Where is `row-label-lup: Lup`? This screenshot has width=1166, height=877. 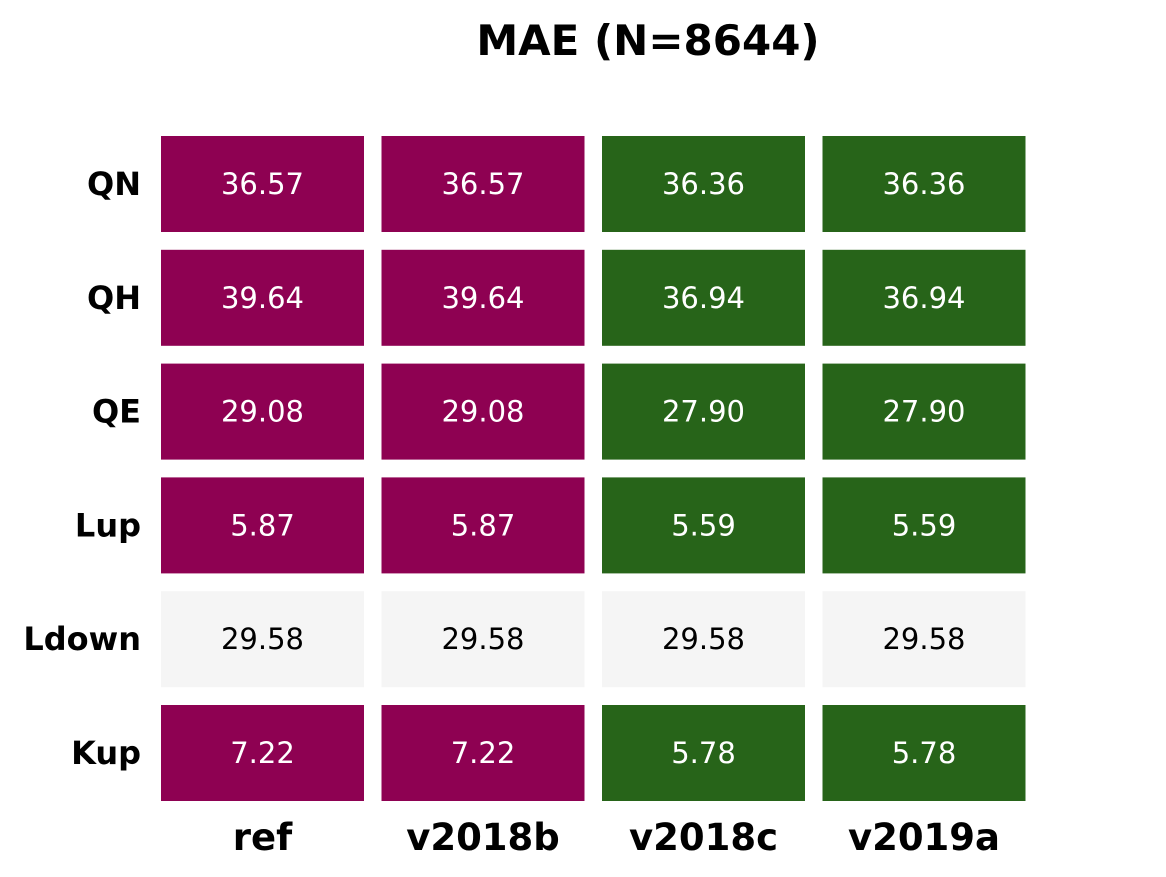 row-label-lup: Lup is located at coordinates (108, 525).